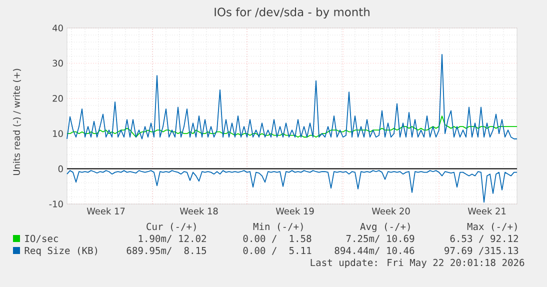 The width and height of the screenshot is (547, 287). Describe the element at coordinates (41, 238) in the screenshot. I see `legend-label: IO/sec` at that location.